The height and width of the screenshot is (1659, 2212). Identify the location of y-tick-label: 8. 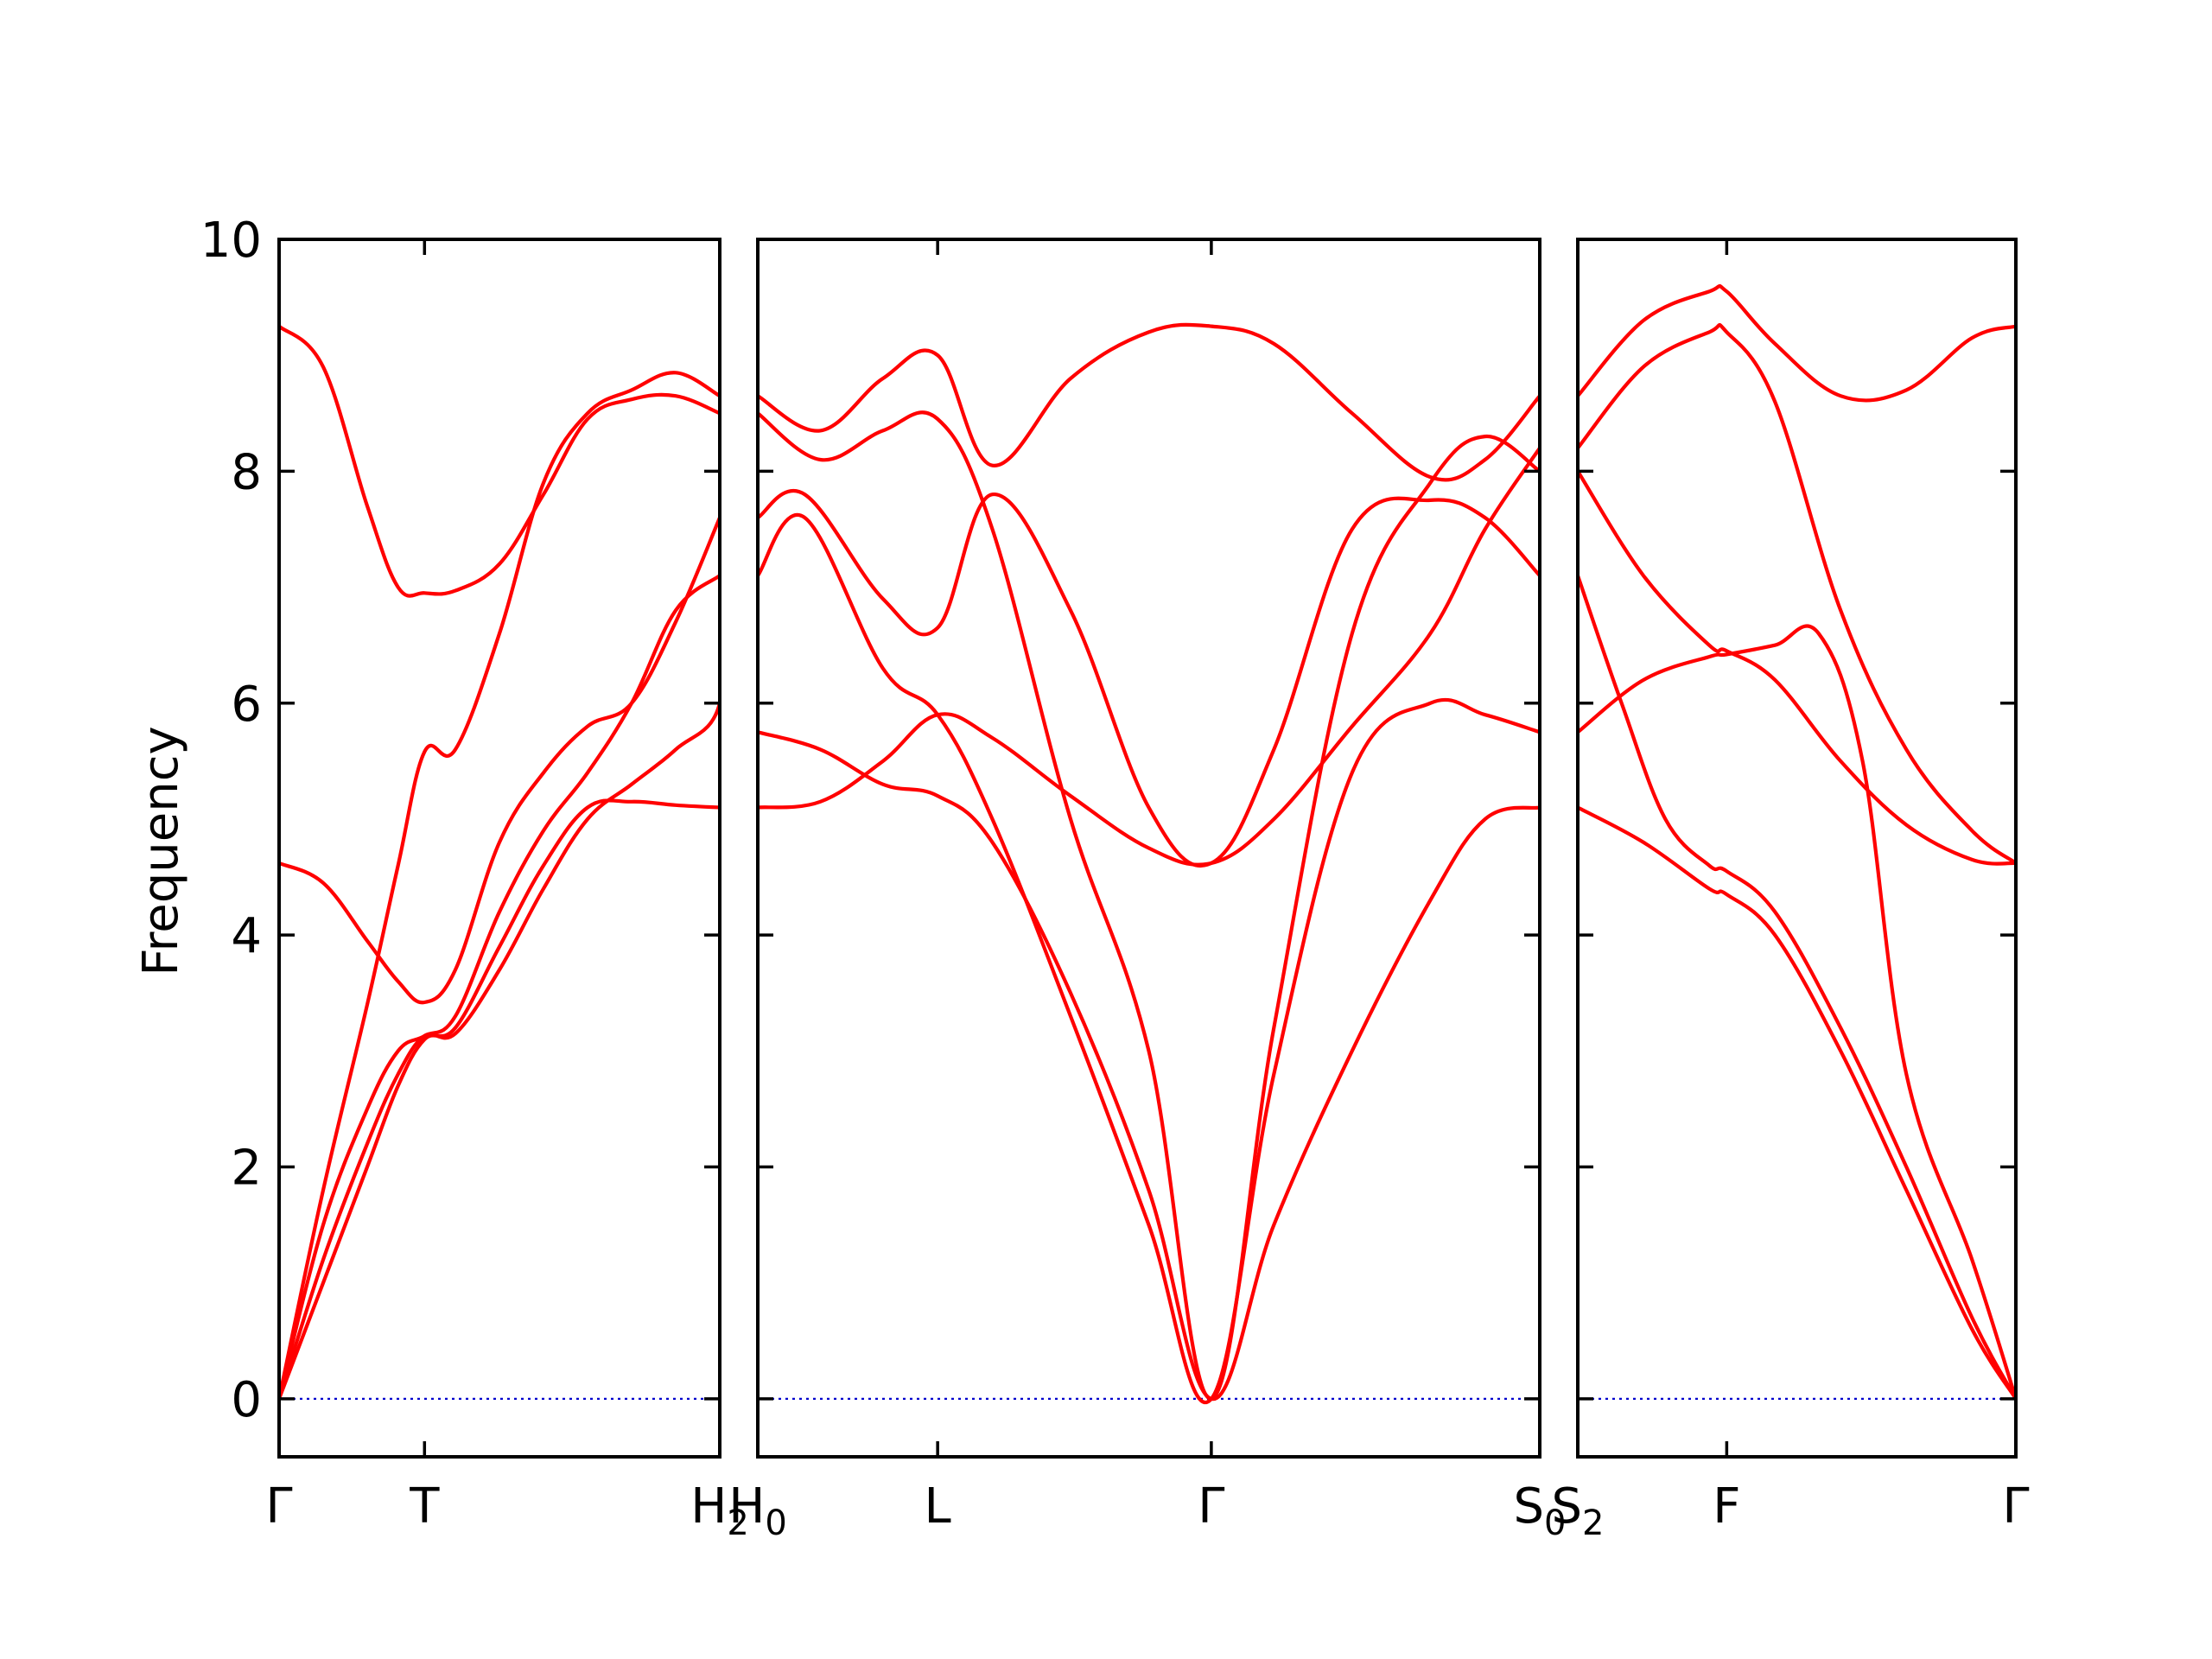
(246, 472).